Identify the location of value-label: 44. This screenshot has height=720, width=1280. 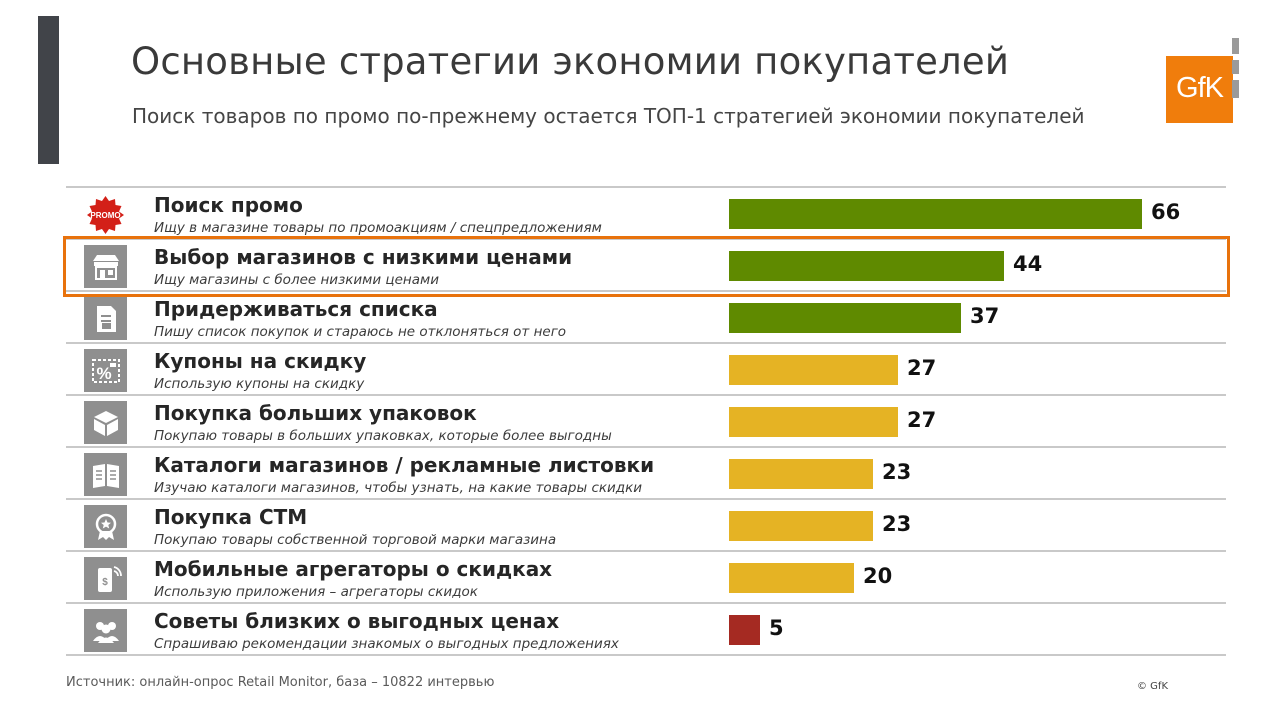
(1028, 264).